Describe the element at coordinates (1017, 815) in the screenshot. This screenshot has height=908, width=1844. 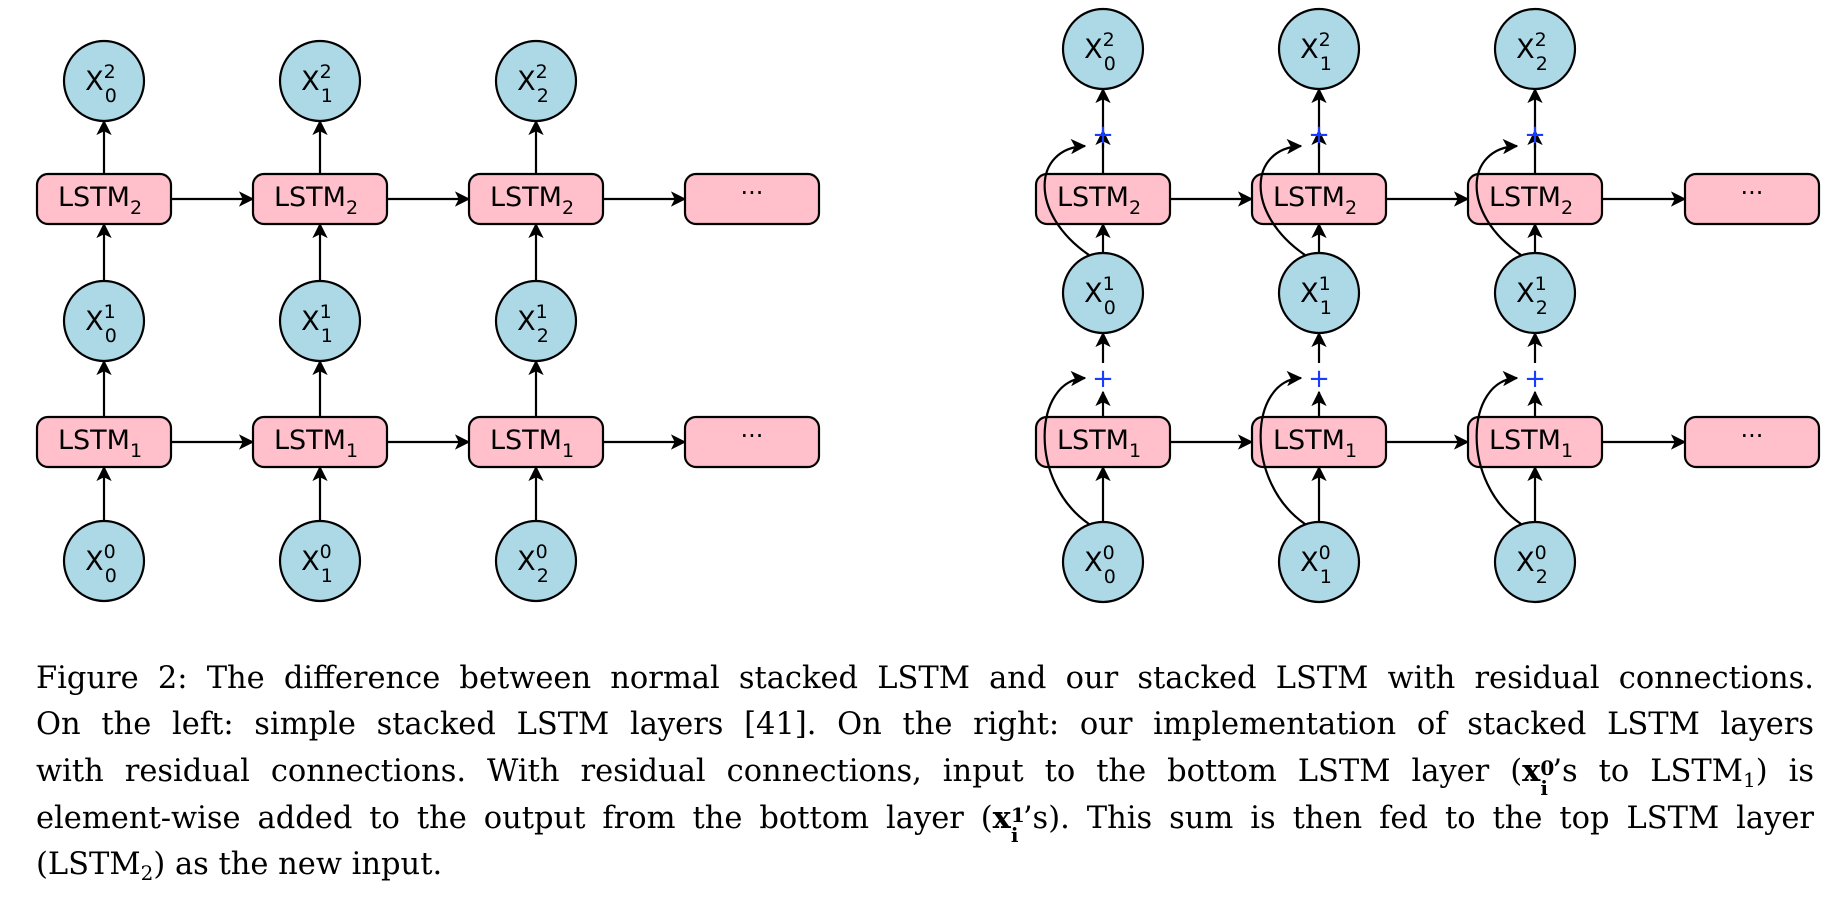
I see `caption-sup: 1` at that location.